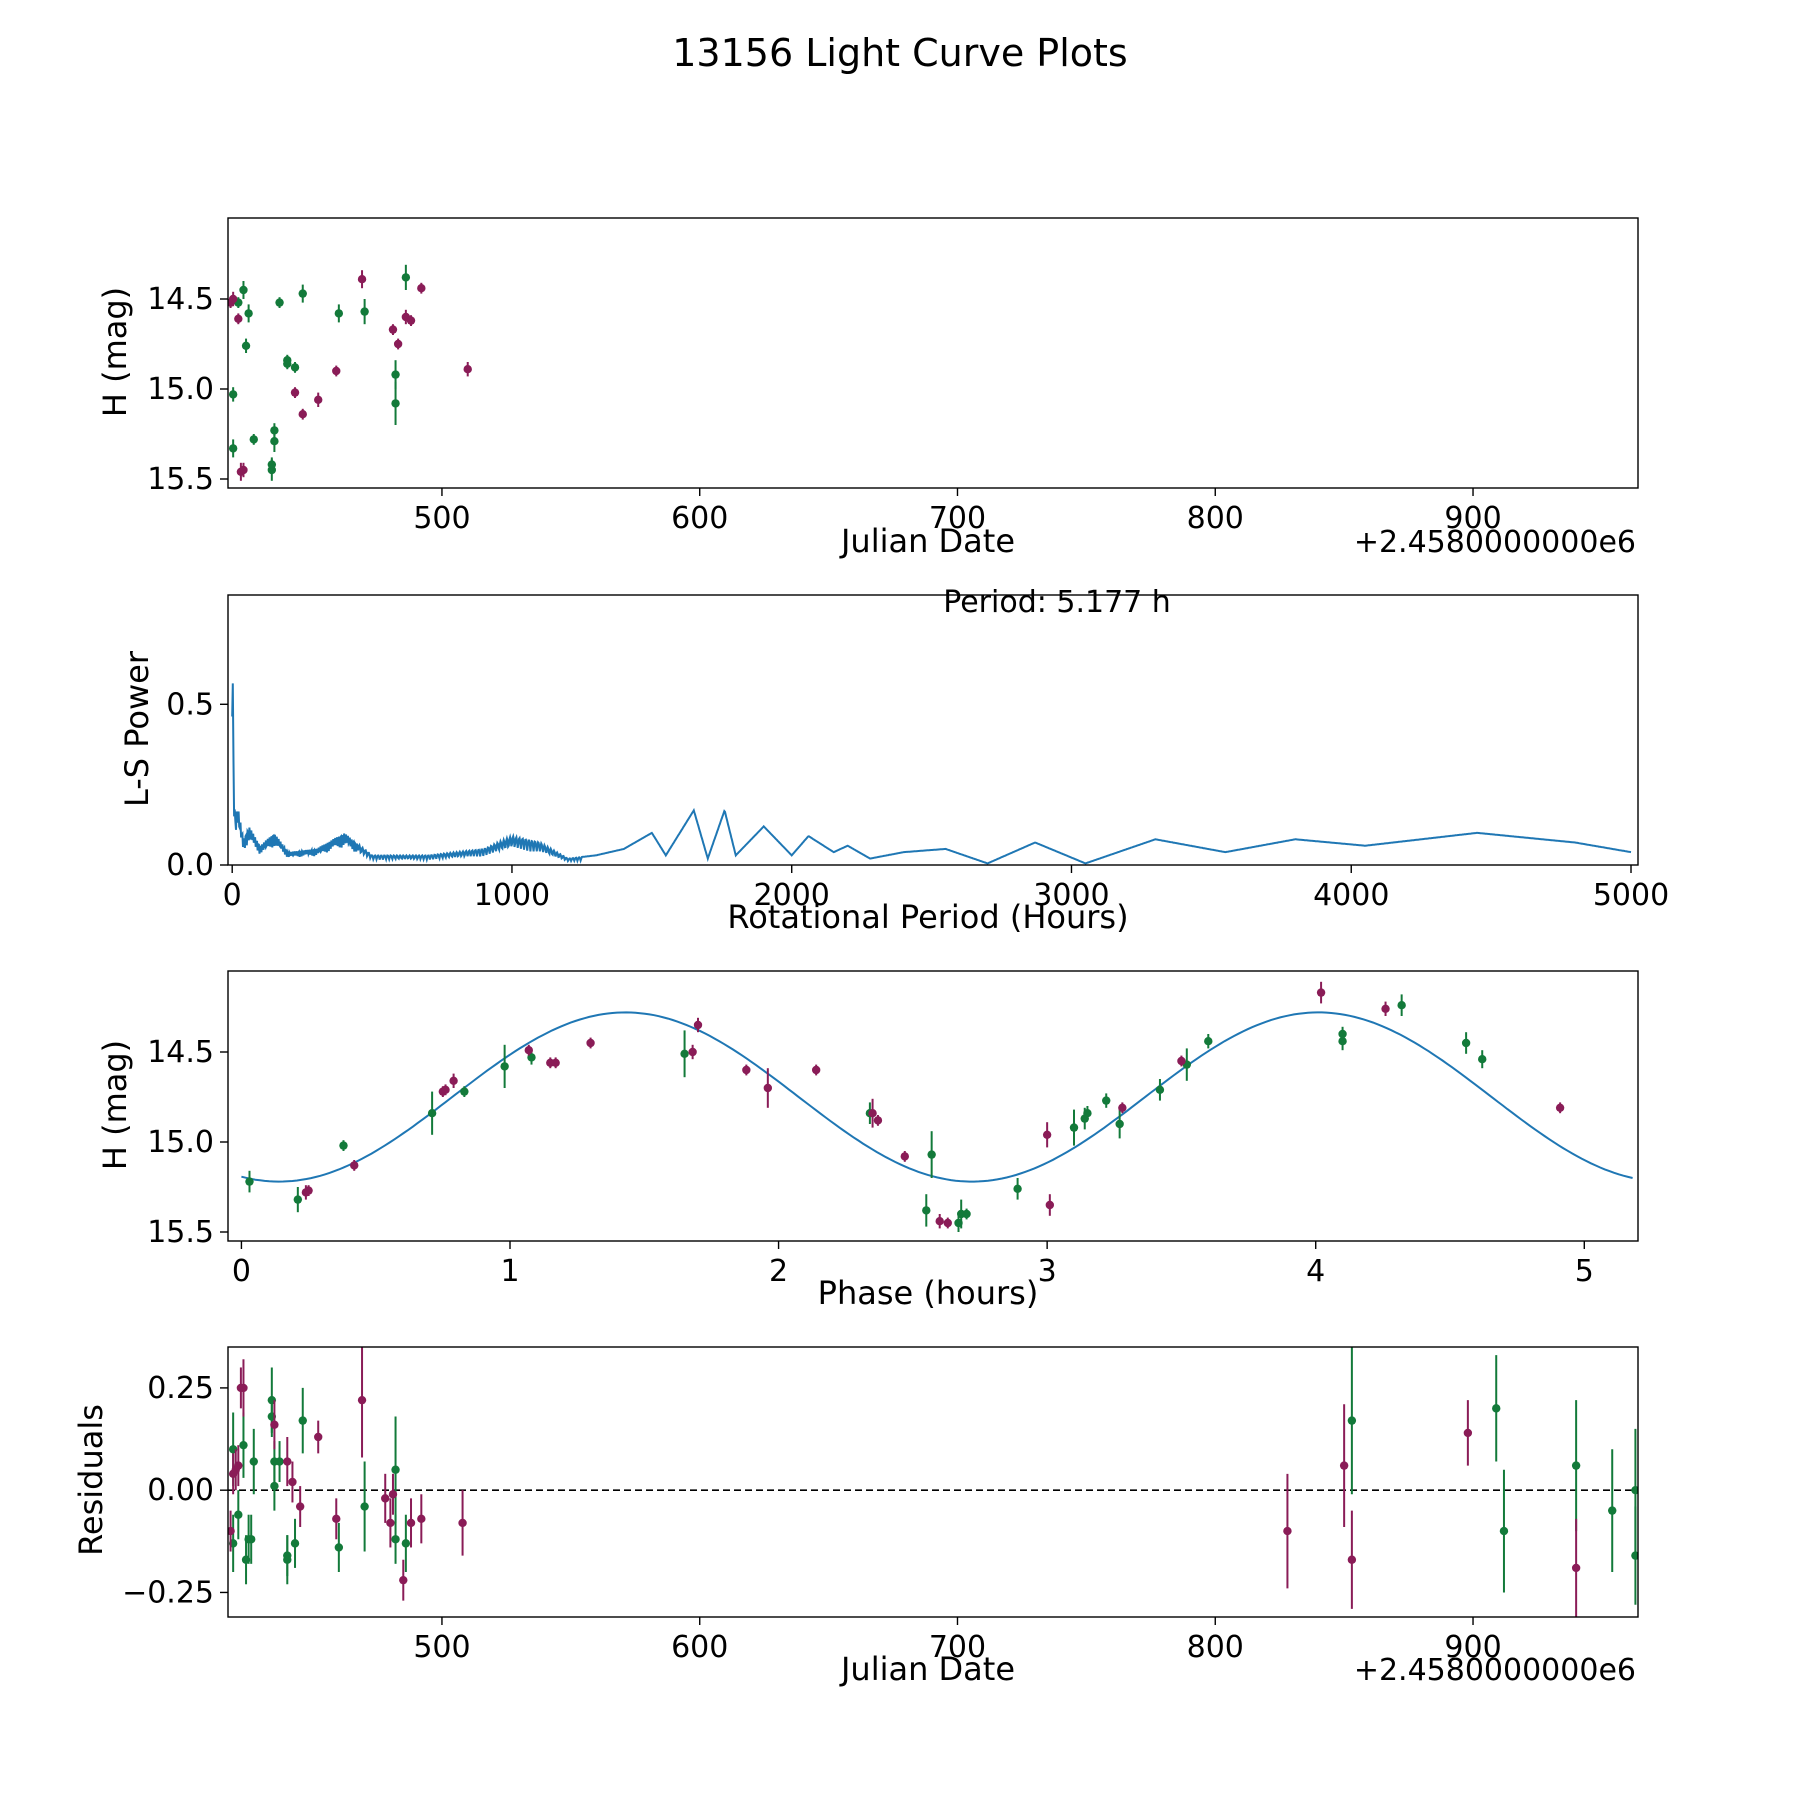 The height and width of the screenshot is (1804, 1800). I want to click on phased-frame, so click(933, 1106).